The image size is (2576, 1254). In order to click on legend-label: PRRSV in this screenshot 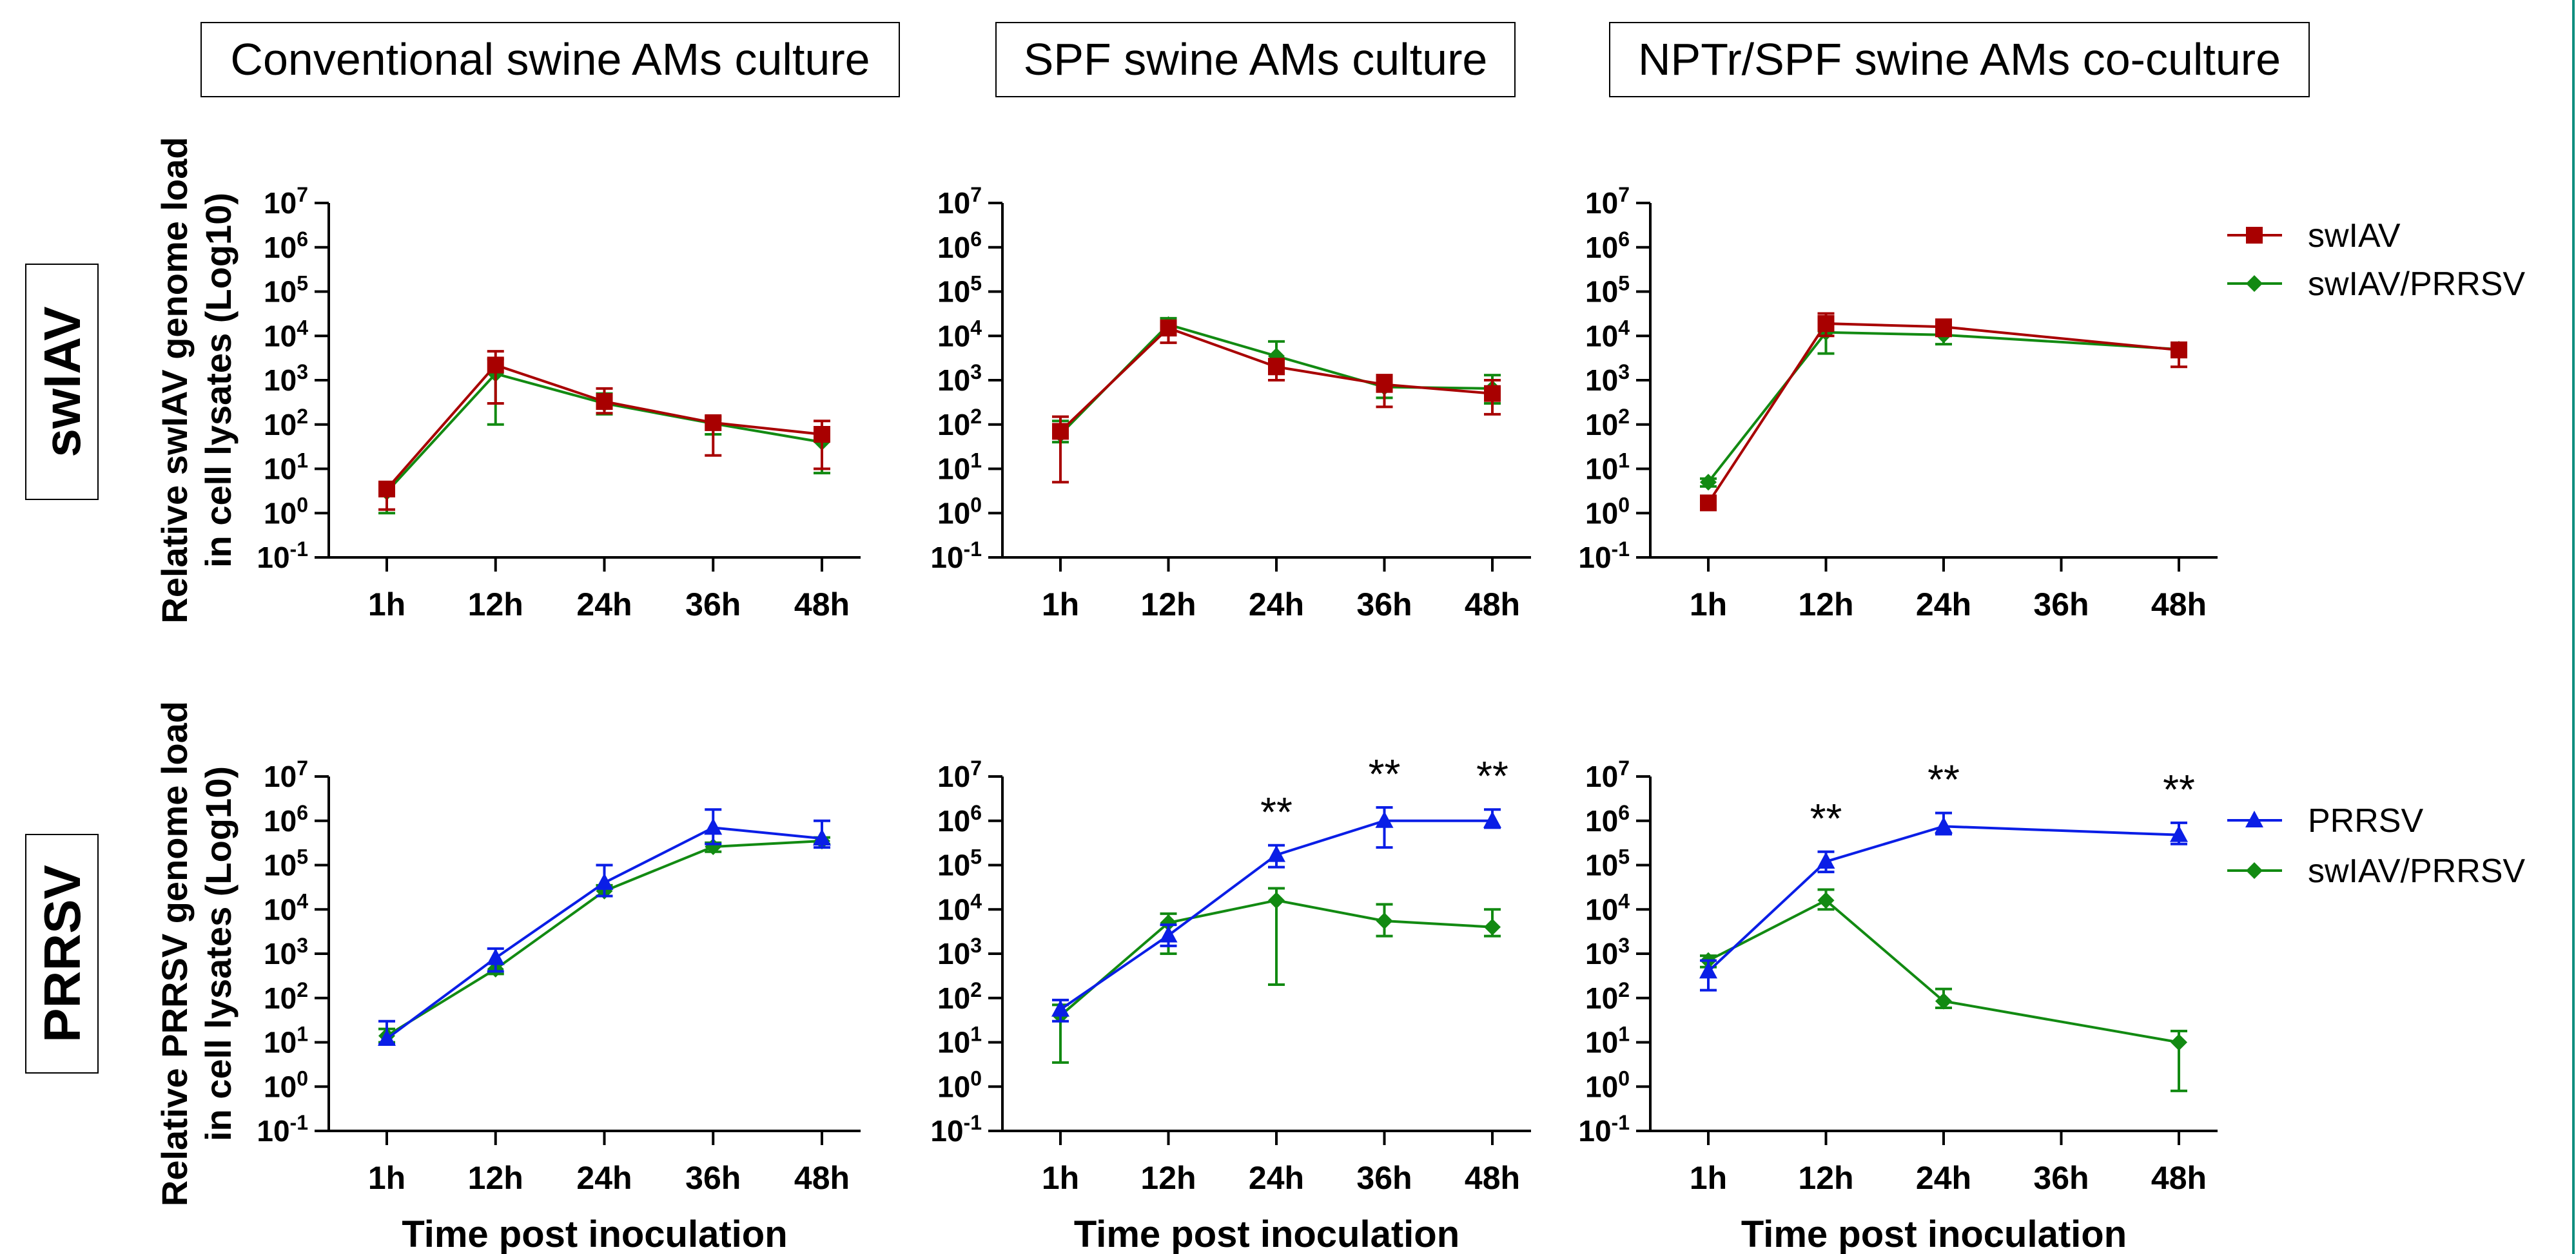, I will do `click(2365, 821)`.